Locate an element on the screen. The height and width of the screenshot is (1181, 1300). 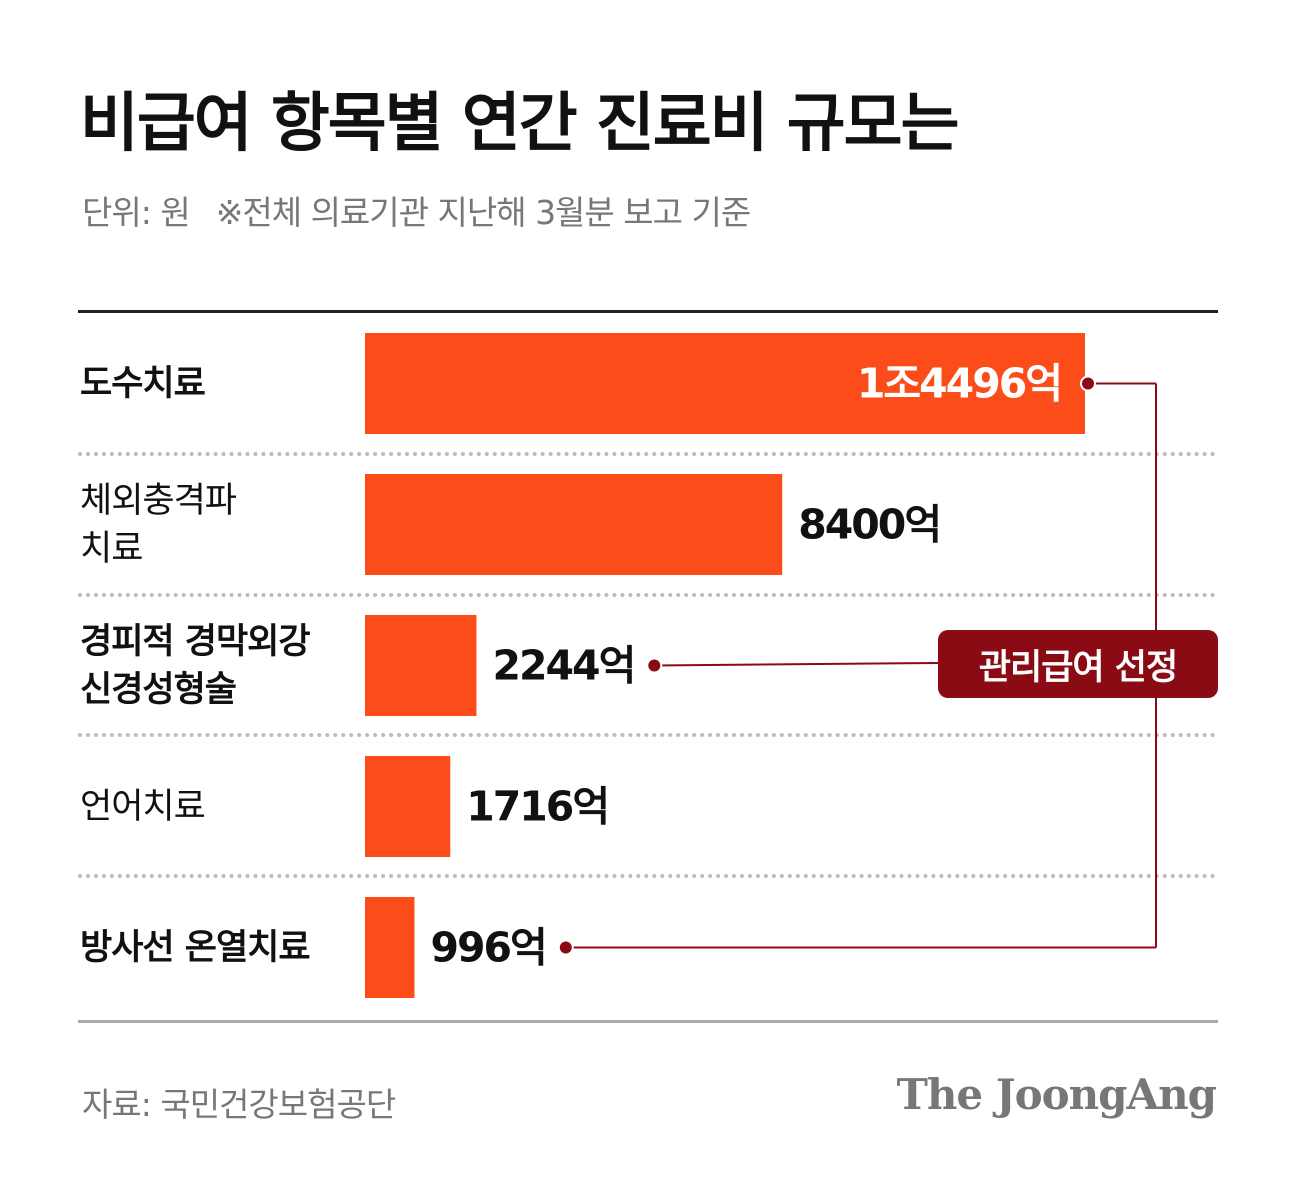
category-label-line: 체외충격파 is located at coordinates (158, 500).